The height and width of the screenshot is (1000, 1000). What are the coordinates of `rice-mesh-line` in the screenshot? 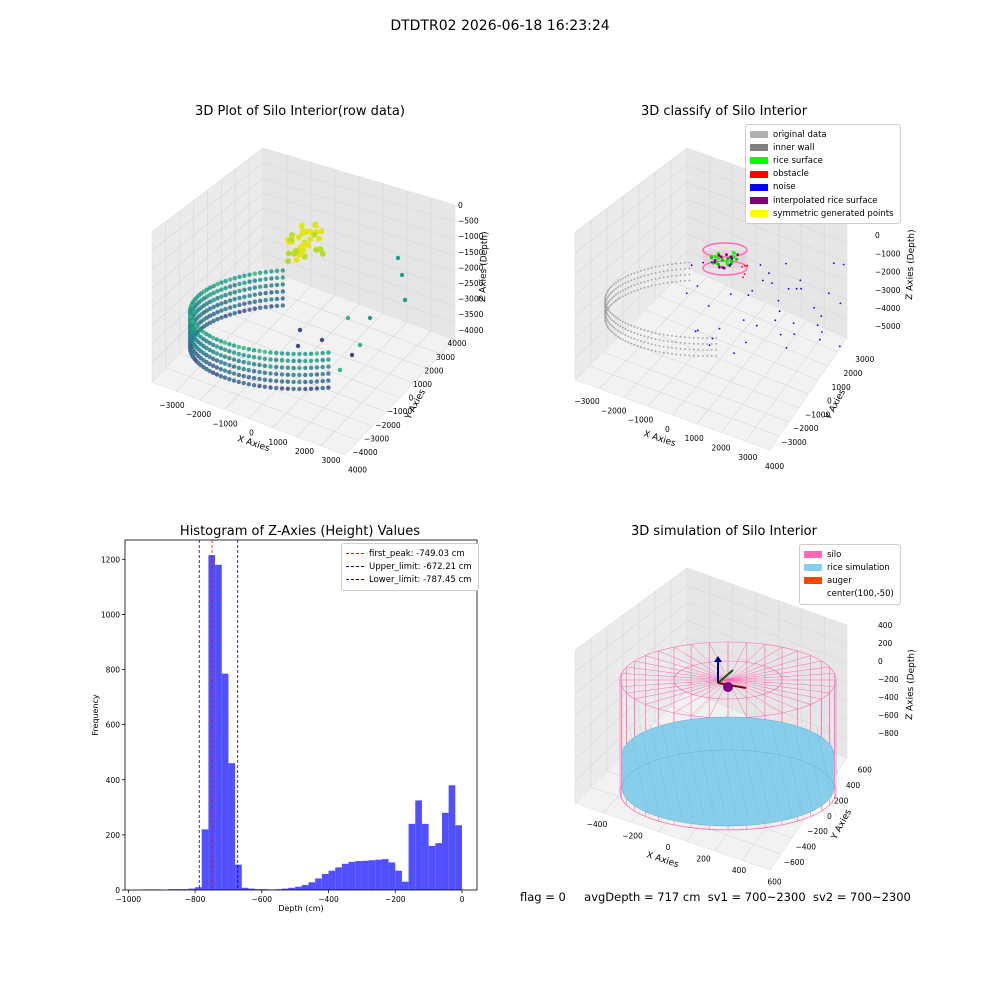 It's located at (694, 771).